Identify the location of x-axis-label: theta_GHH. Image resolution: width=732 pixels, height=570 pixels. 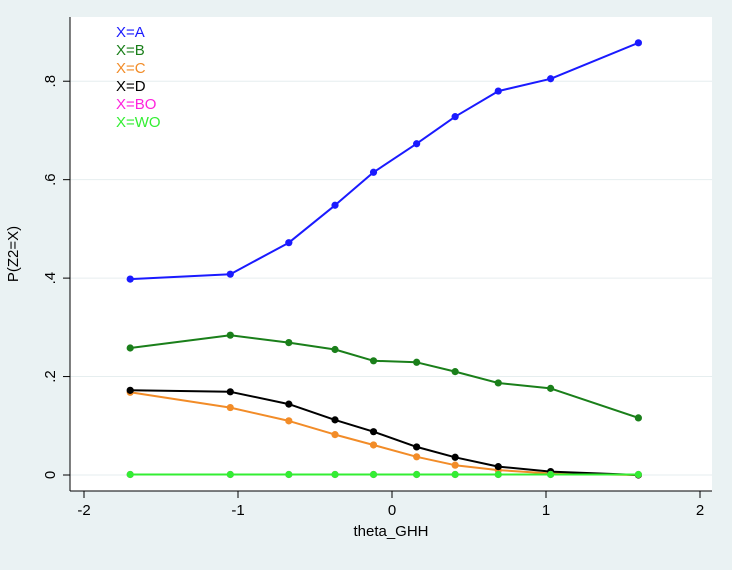
(390, 531).